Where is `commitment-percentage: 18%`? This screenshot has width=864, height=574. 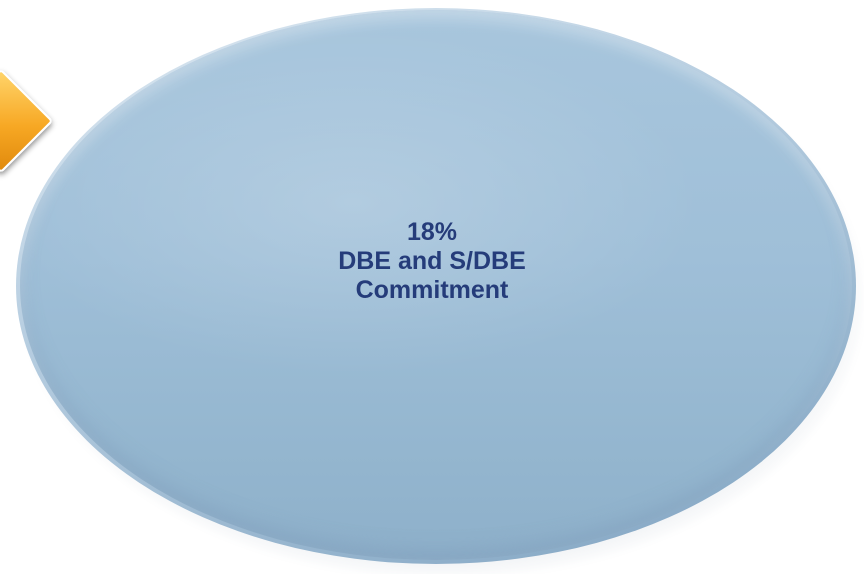
commitment-percentage: 18% is located at coordinates (432, 232).